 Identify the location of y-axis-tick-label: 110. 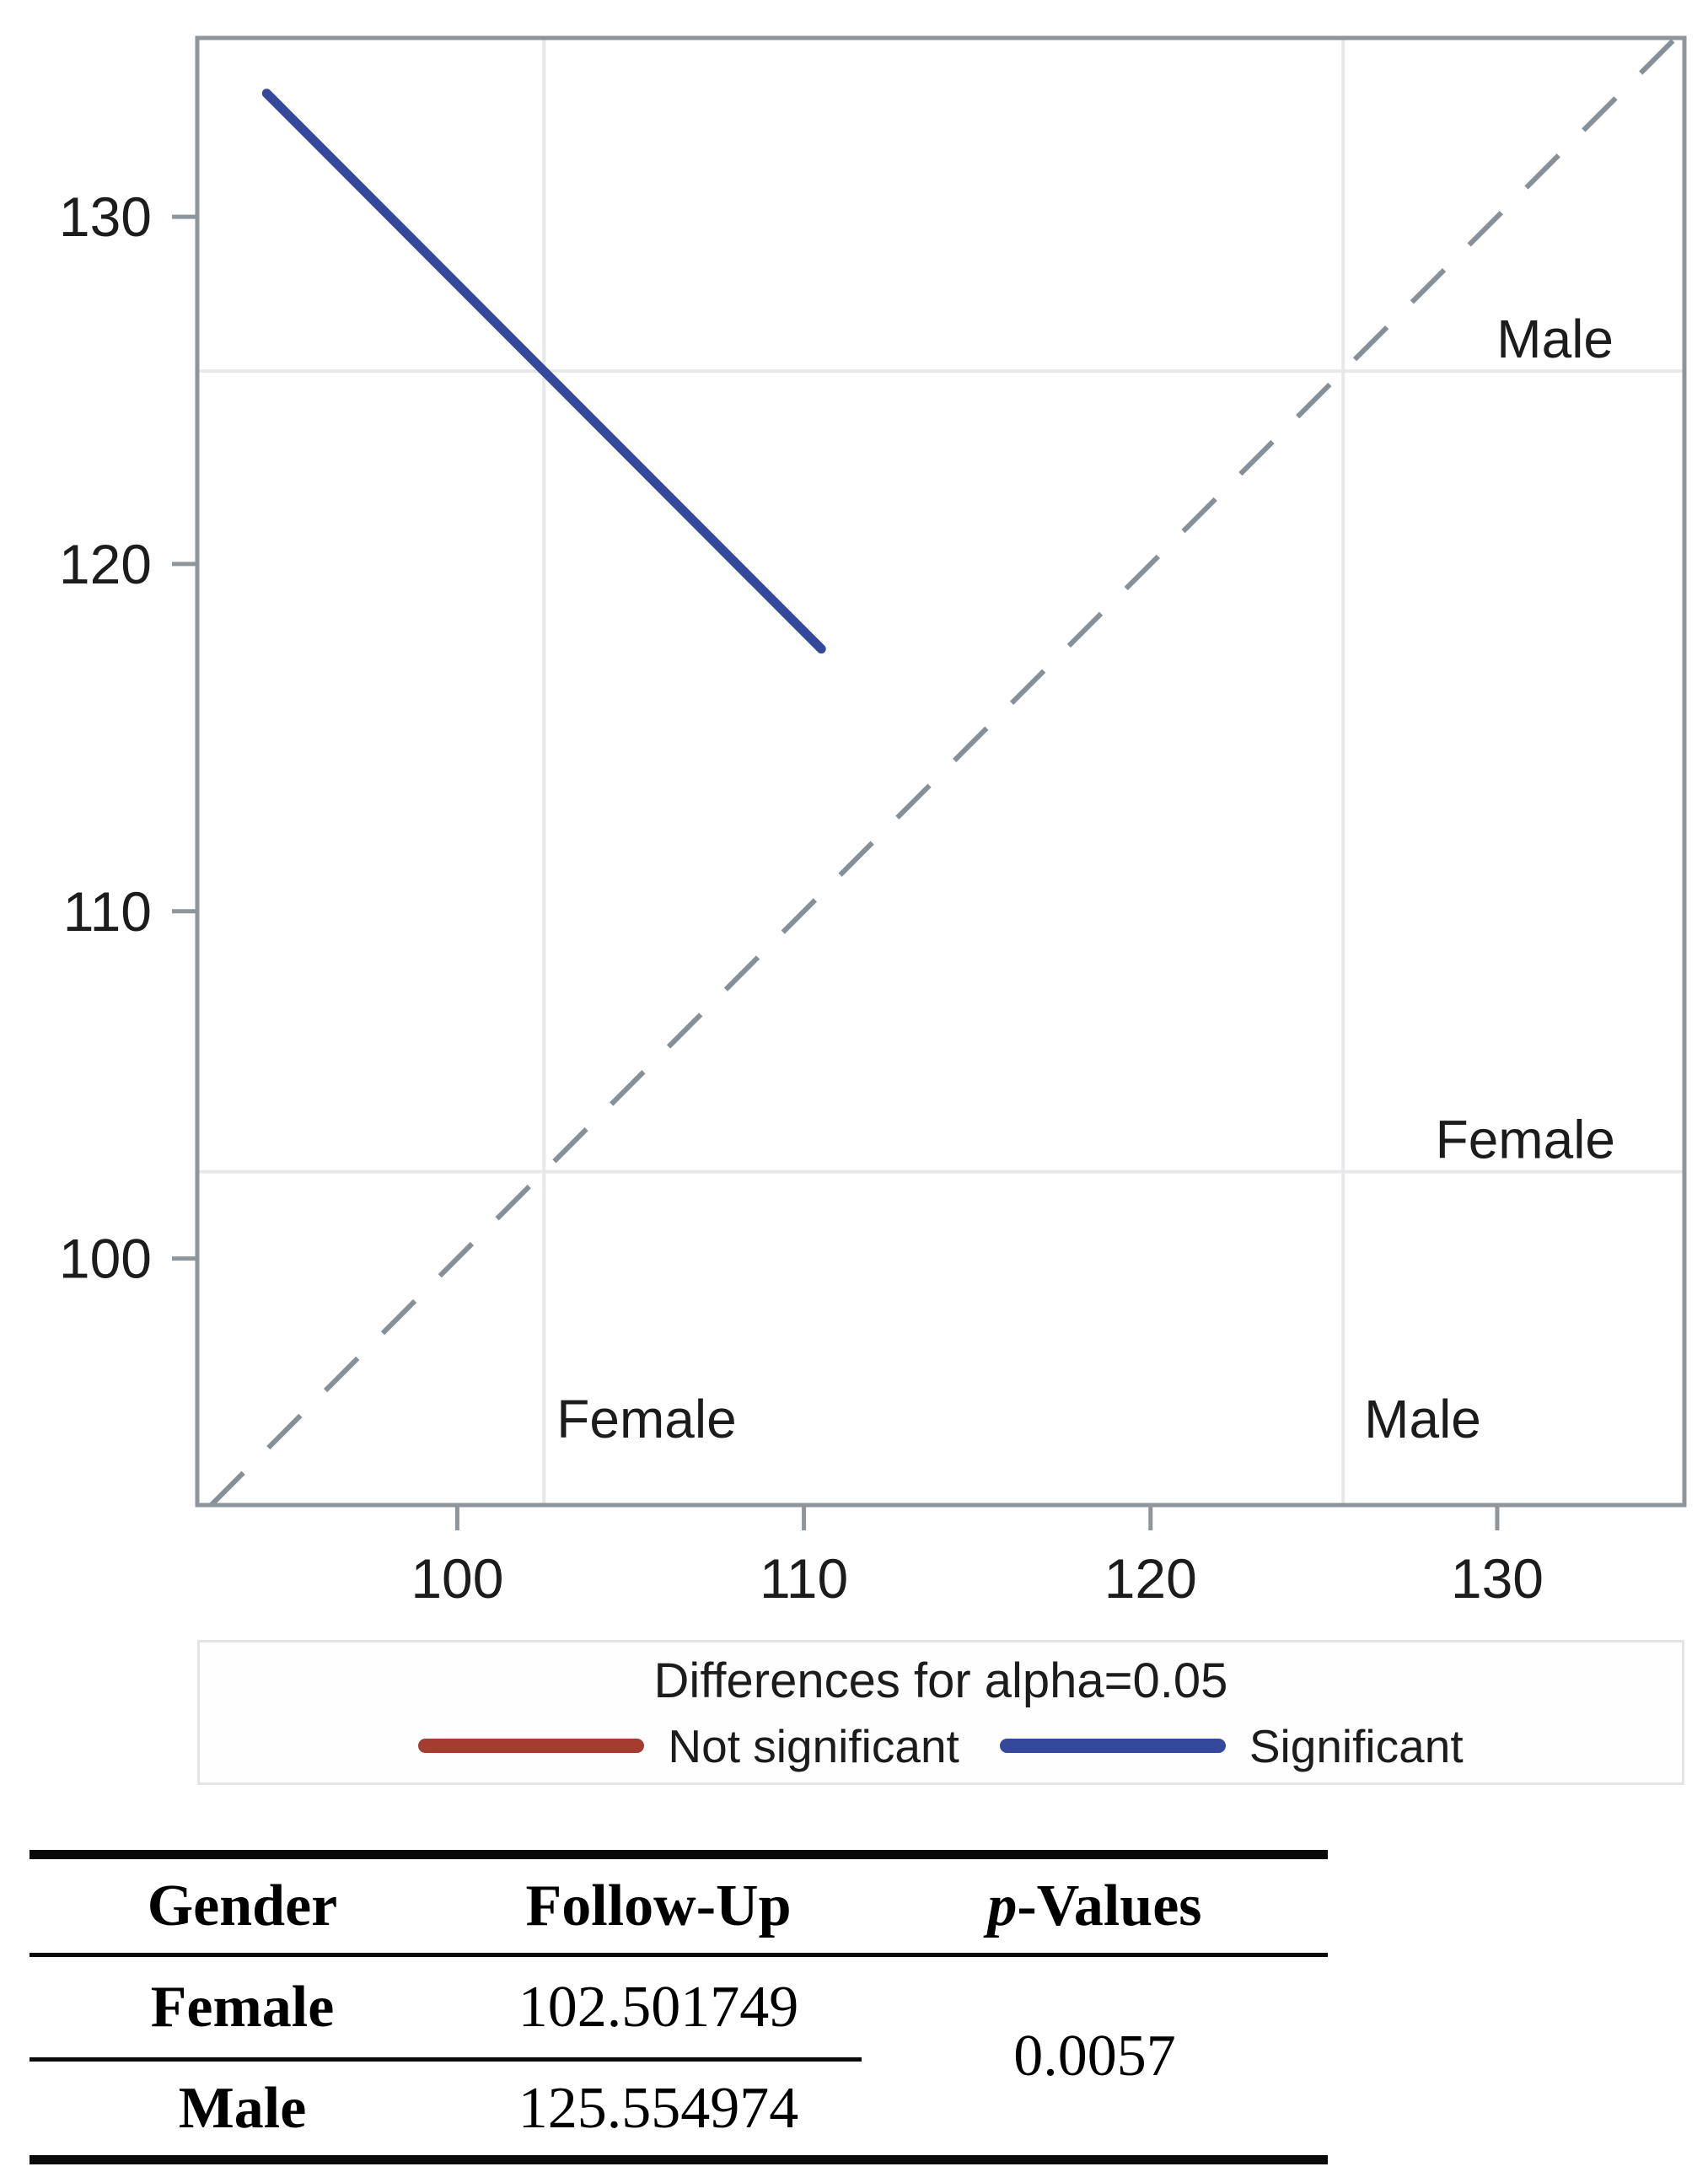
(107, 912).